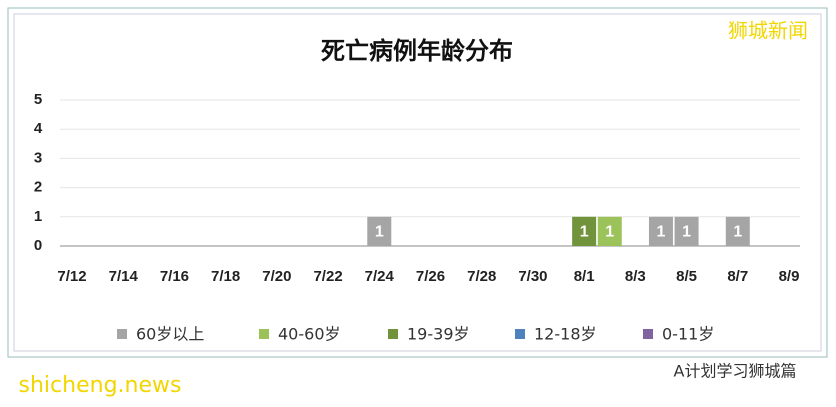 The image size is (836, 407). Describe the element at coordinates (309, 334) in the screenshot. I see `legend-label: 40-60岁` at that location.